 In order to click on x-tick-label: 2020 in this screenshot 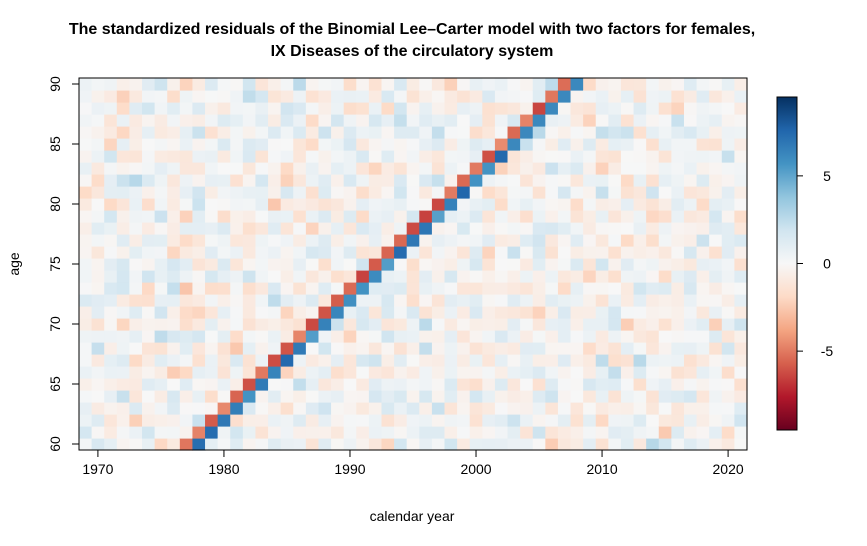, I will do `click(728, 469)`.